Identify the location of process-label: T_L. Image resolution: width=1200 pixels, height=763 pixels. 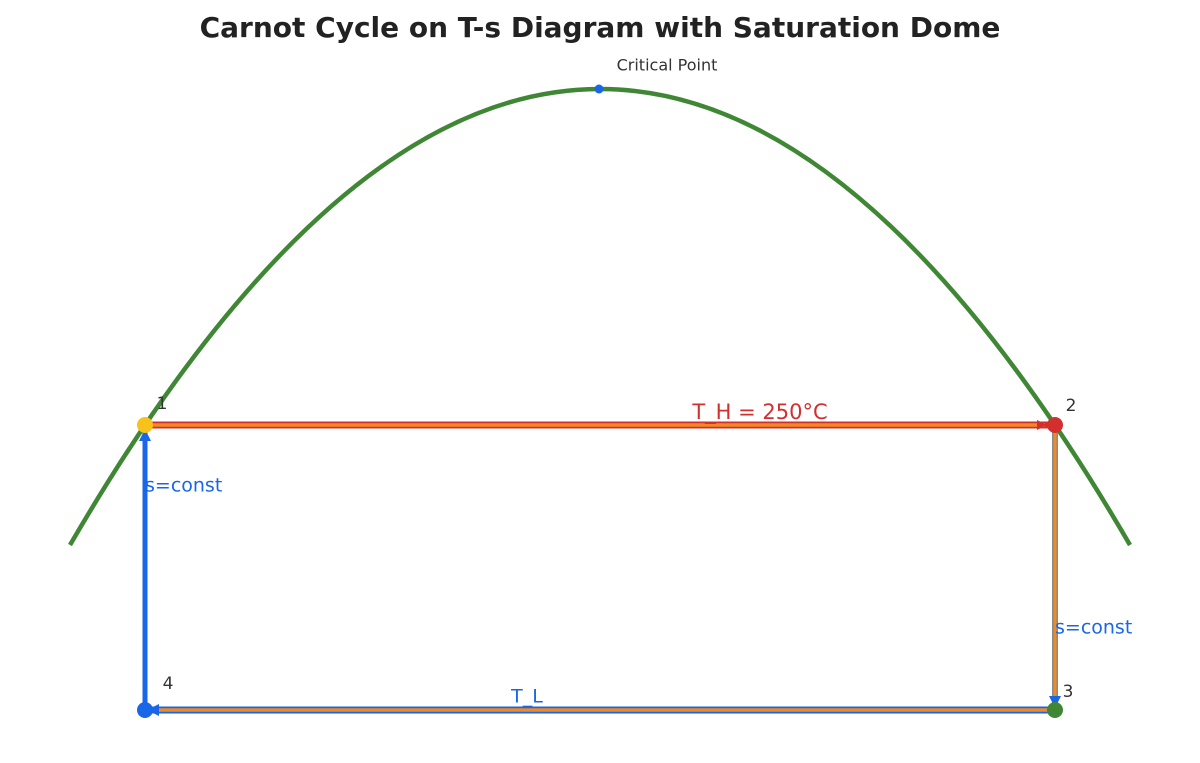
(526, 697).